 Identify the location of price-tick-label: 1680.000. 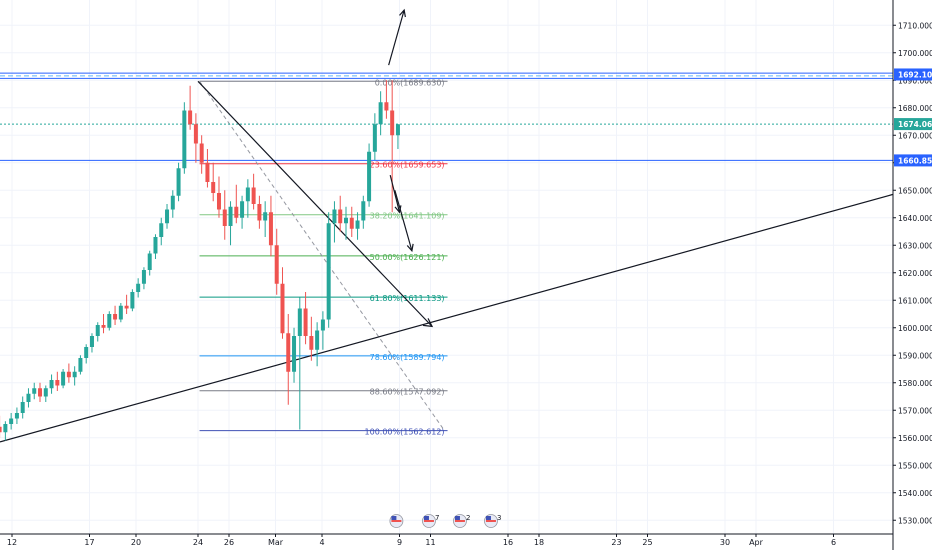
(915, 108).